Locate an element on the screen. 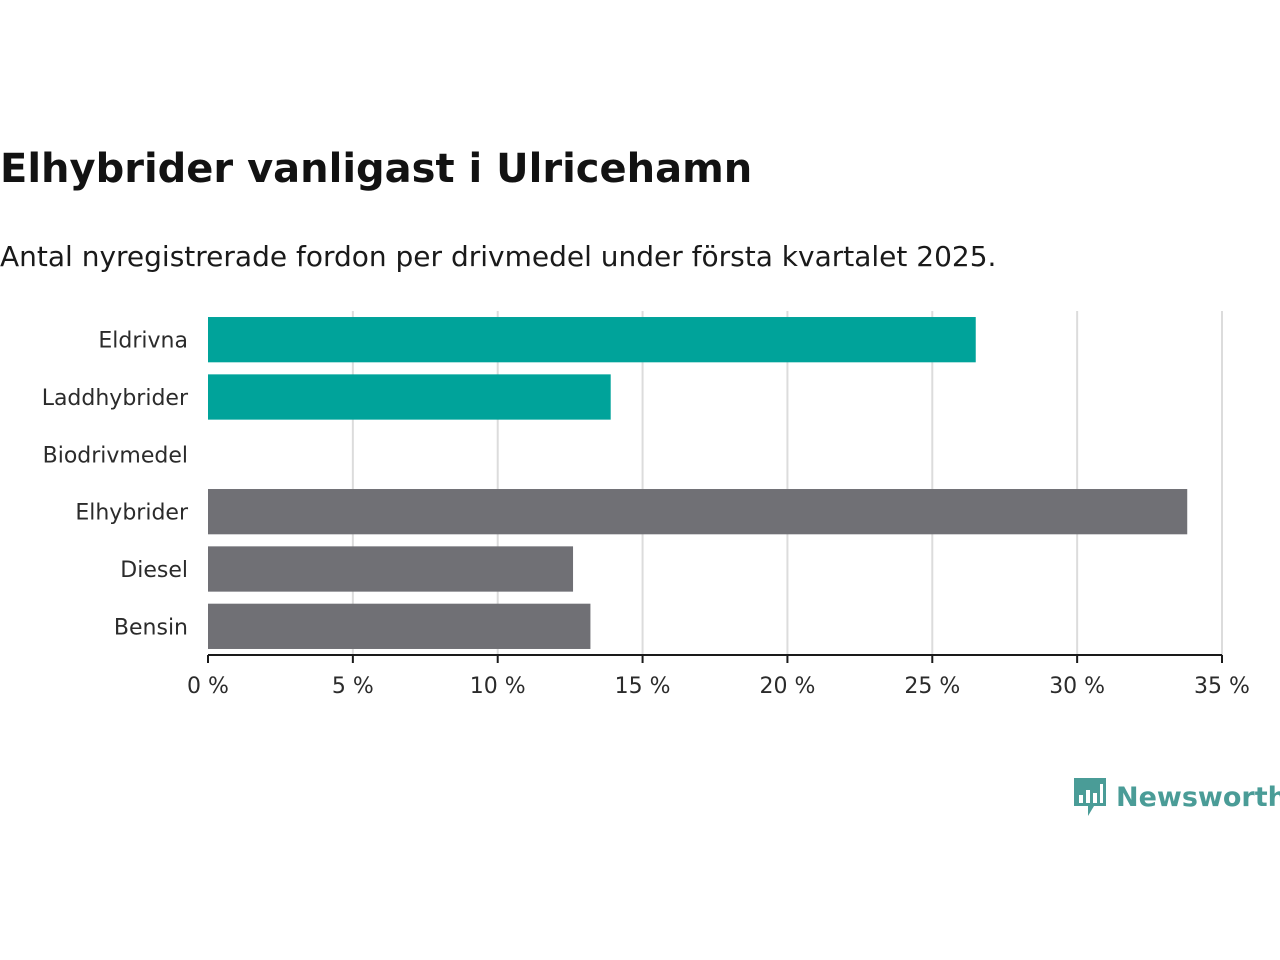 Image resolution: width=1280 pixels, height=960 pixels. bar-elhybrider is located at coordinates (698, 512).